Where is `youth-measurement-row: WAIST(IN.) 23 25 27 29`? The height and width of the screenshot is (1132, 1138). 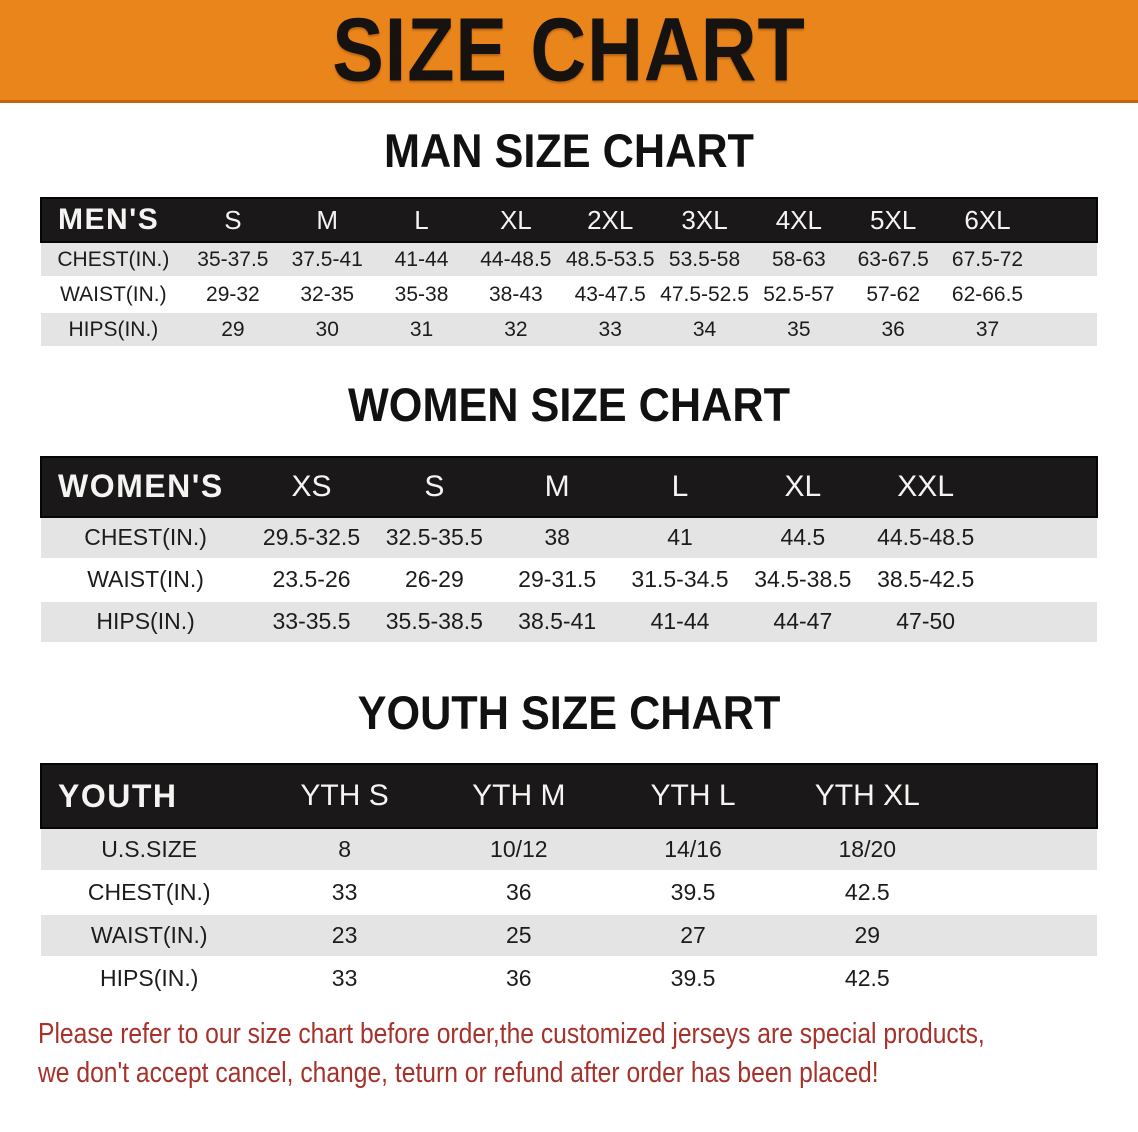
youth-measurement-row: WAIST(IN.) 23 25 27 29 is located at coordinates (569, 936).